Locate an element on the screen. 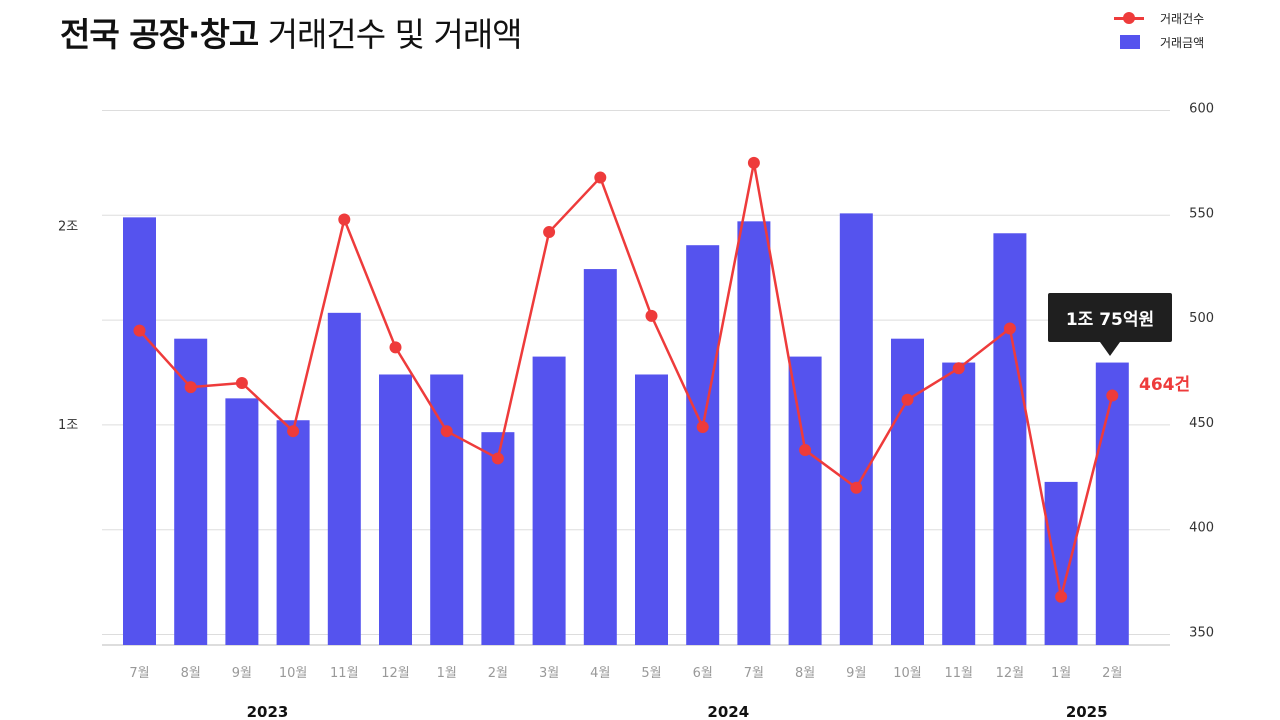 The width and height of the screenshot is (1280, 720). tooltip-arrow is located at coordinates (1110, 349).